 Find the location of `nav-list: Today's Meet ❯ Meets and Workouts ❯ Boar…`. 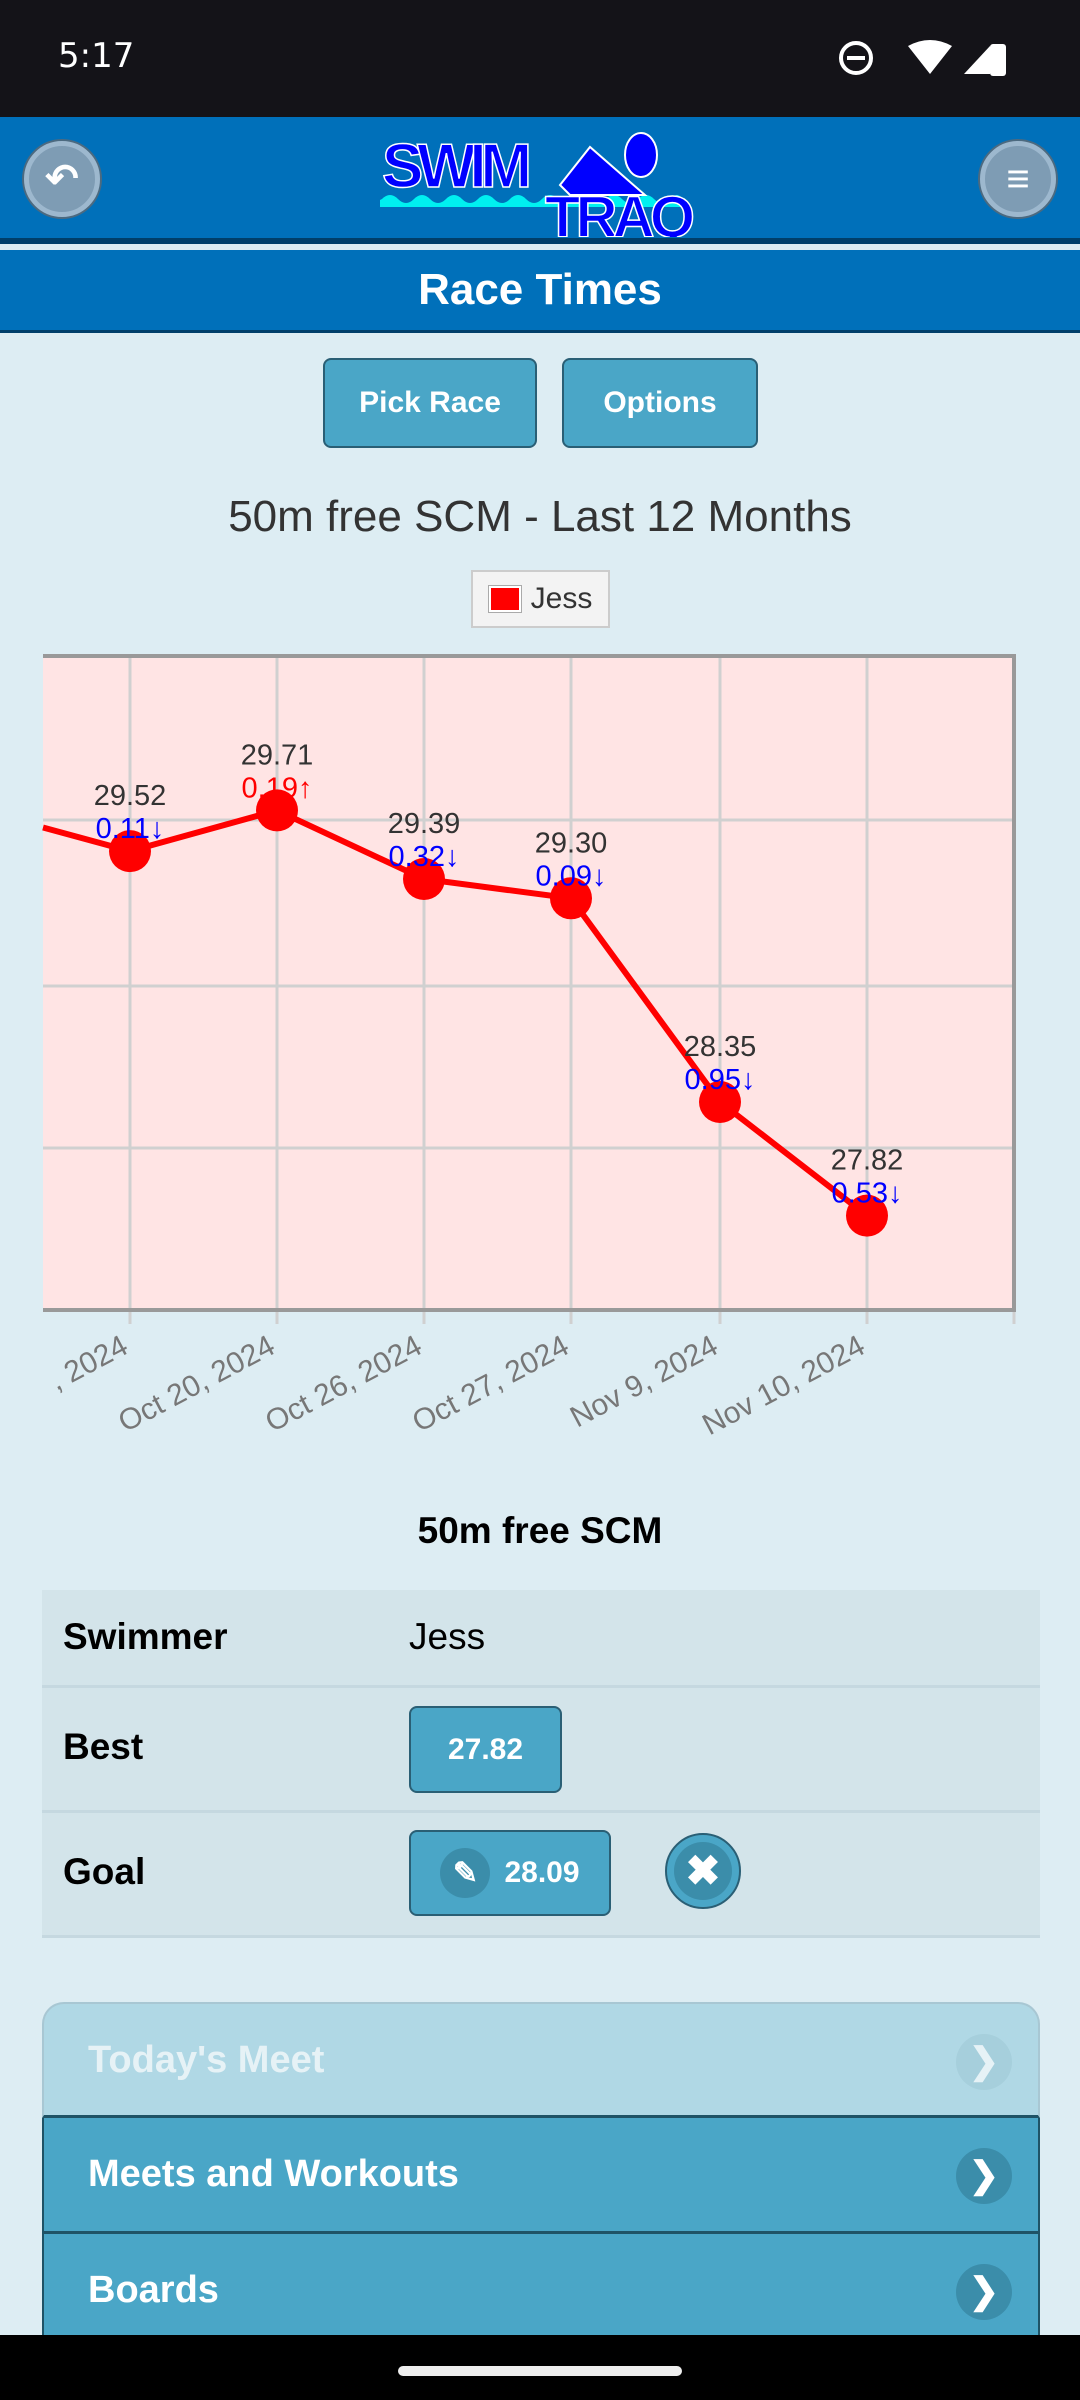

nav-list: Today's Meet ❯ Meets and Workouts ❯ Boar… is located at coordinates (541, 2176).